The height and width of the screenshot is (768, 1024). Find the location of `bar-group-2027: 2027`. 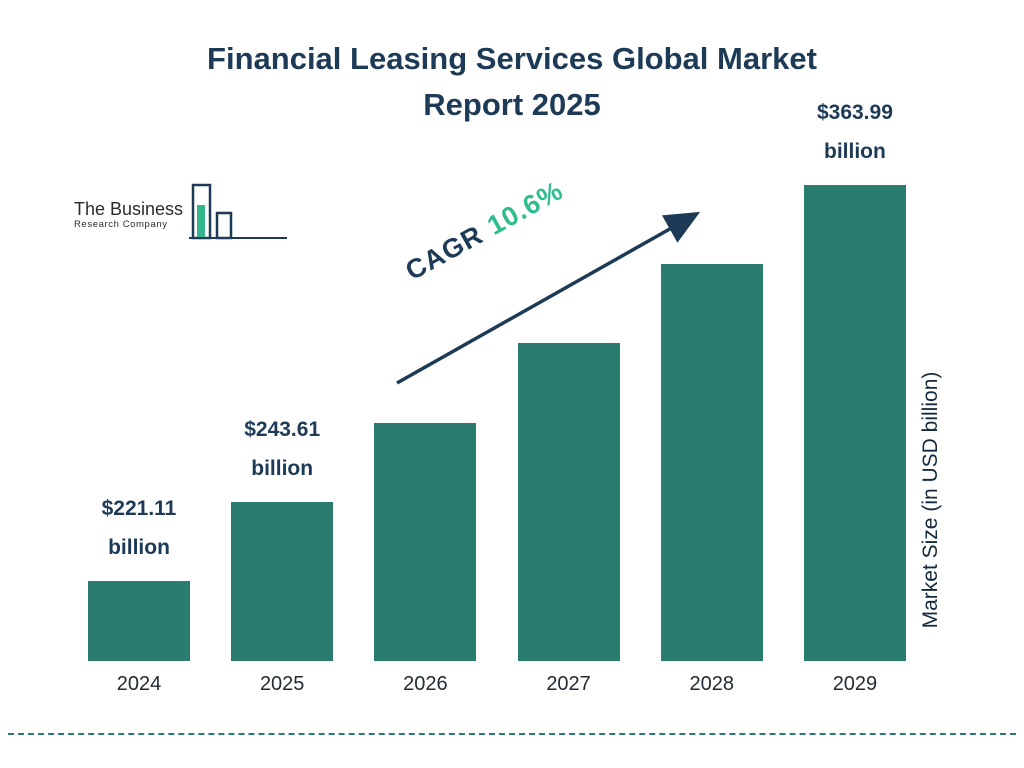

bar-group-2027: 2027 is located at coordinates (568, 519).